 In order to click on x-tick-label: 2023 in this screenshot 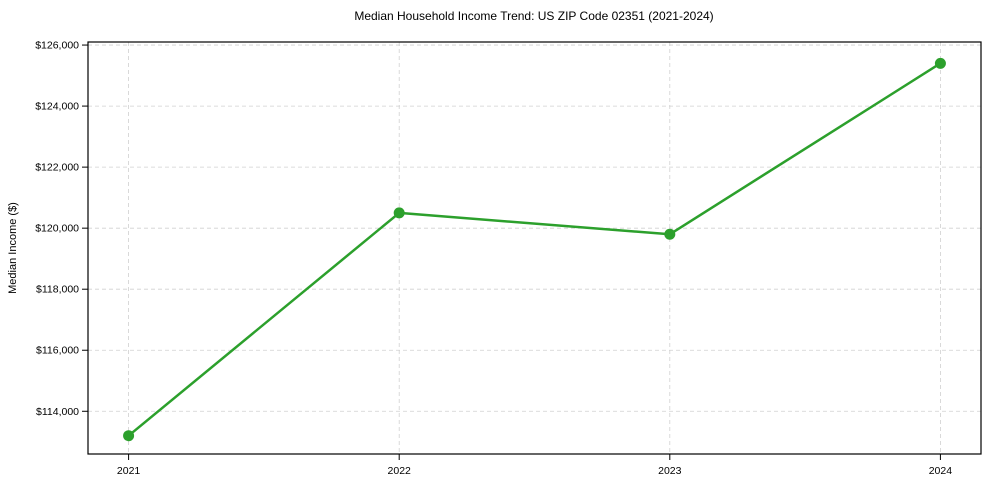, I will do `click(670, 471)`.